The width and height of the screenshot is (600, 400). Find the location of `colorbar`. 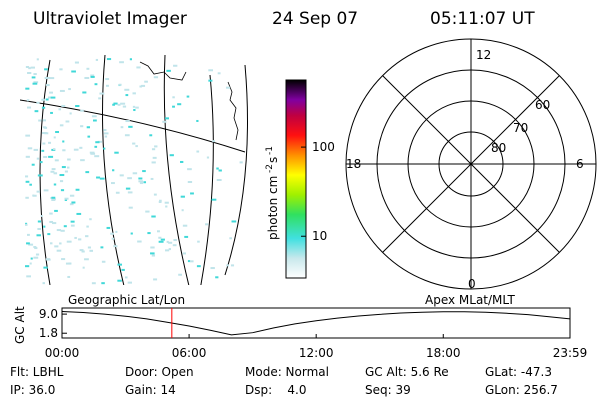

colorbar is located at coordinates (296, 179).